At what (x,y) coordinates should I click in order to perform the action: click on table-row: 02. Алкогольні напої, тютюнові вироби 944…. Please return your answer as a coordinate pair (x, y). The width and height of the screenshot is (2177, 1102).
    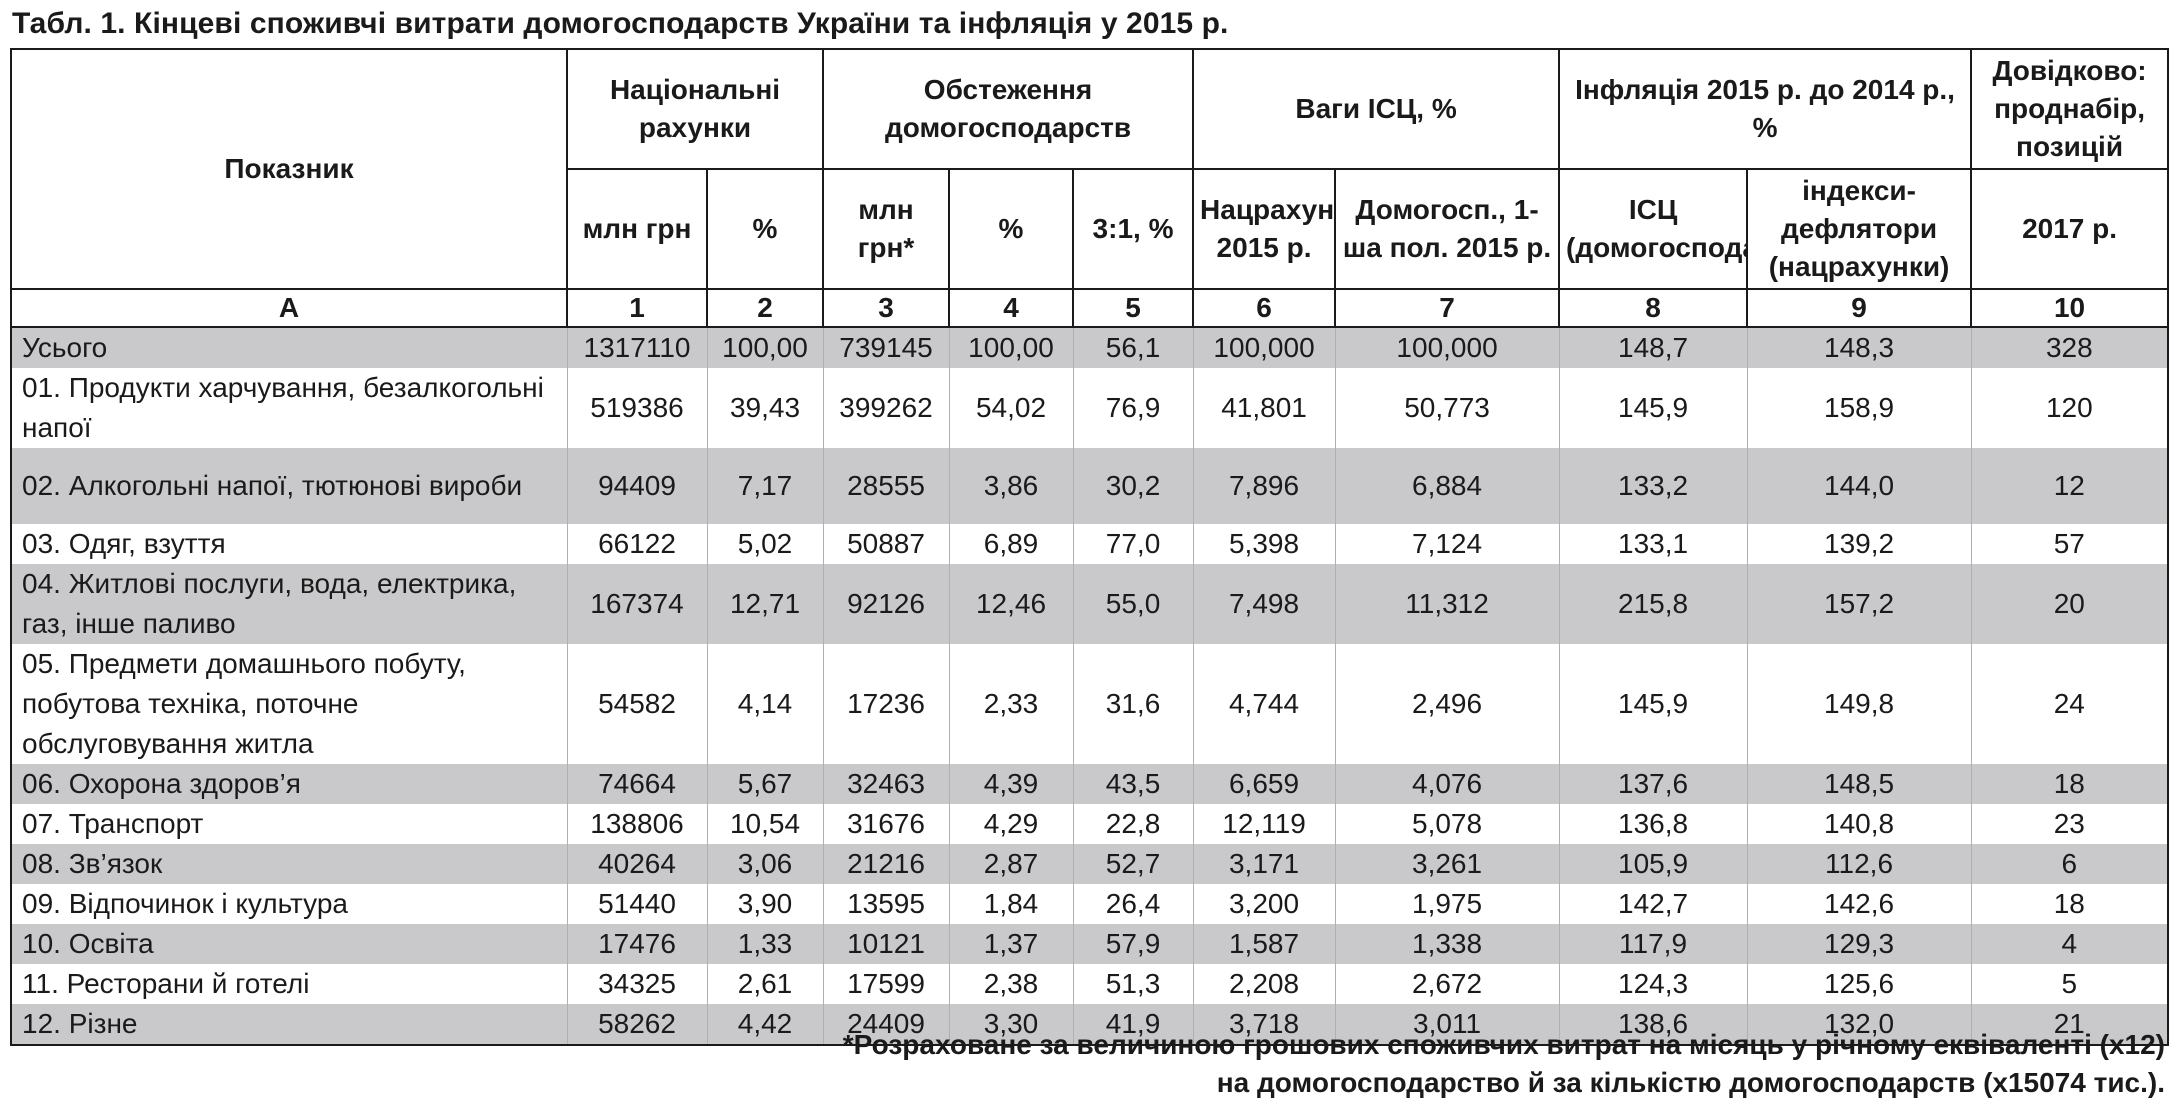
    Looking at the image, I should click on (1090, 486).